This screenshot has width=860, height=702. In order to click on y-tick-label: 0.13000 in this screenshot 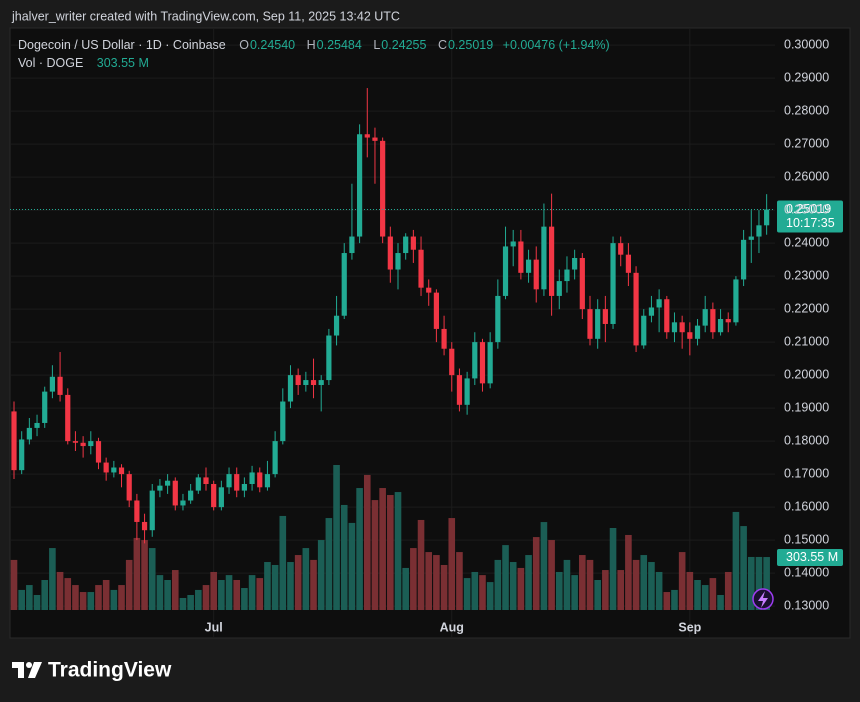, I will do `click(806, 605)`.